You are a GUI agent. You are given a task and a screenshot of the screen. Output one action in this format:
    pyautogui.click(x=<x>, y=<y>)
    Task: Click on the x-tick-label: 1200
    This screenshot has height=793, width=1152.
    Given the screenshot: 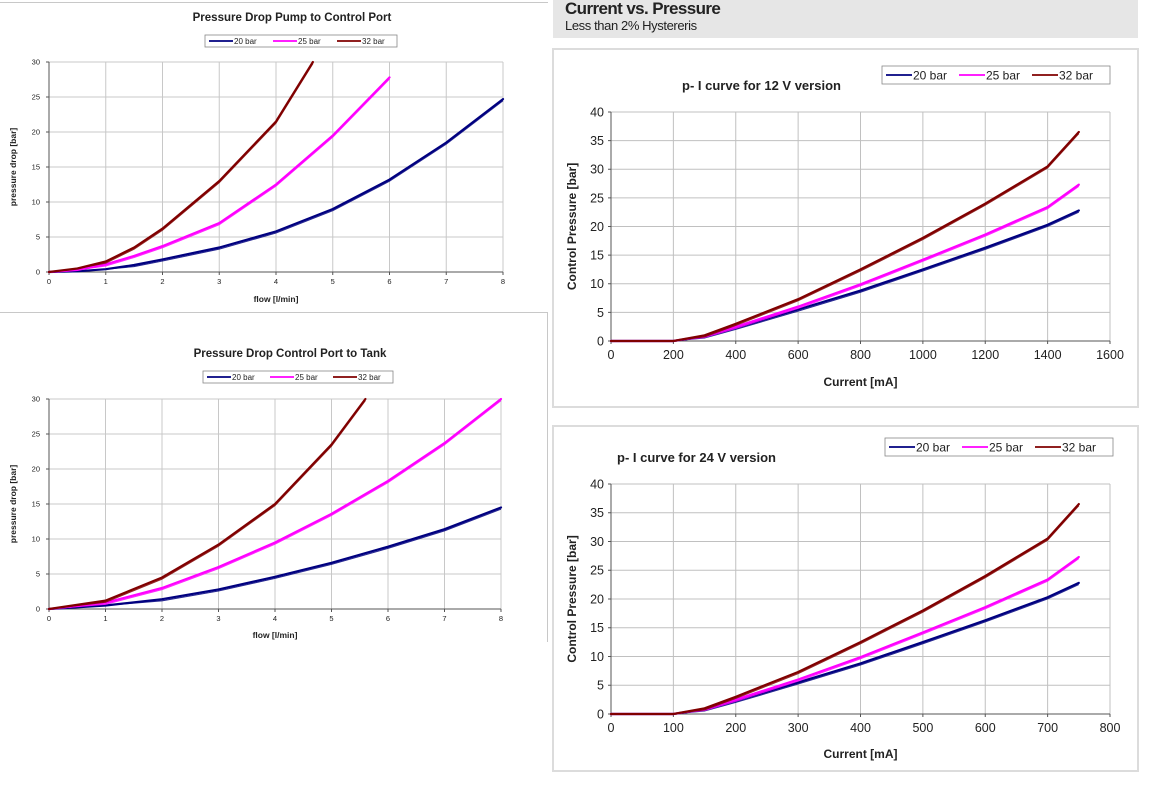 What is the action you would take?
    pyautogui.click(x=985, y=355)
    